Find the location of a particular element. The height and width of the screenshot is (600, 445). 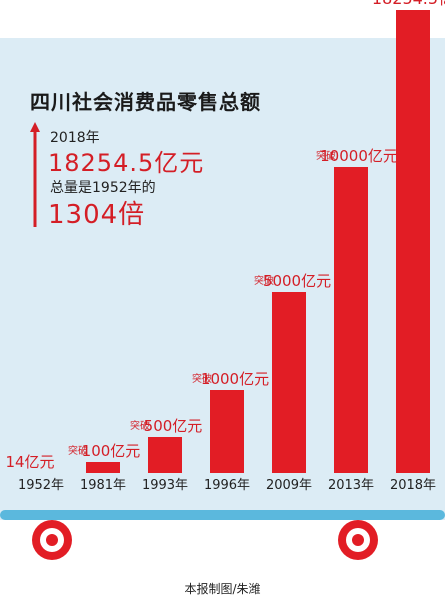

bar-value-label: 10000亿元 is located at coordinates (359, 156).